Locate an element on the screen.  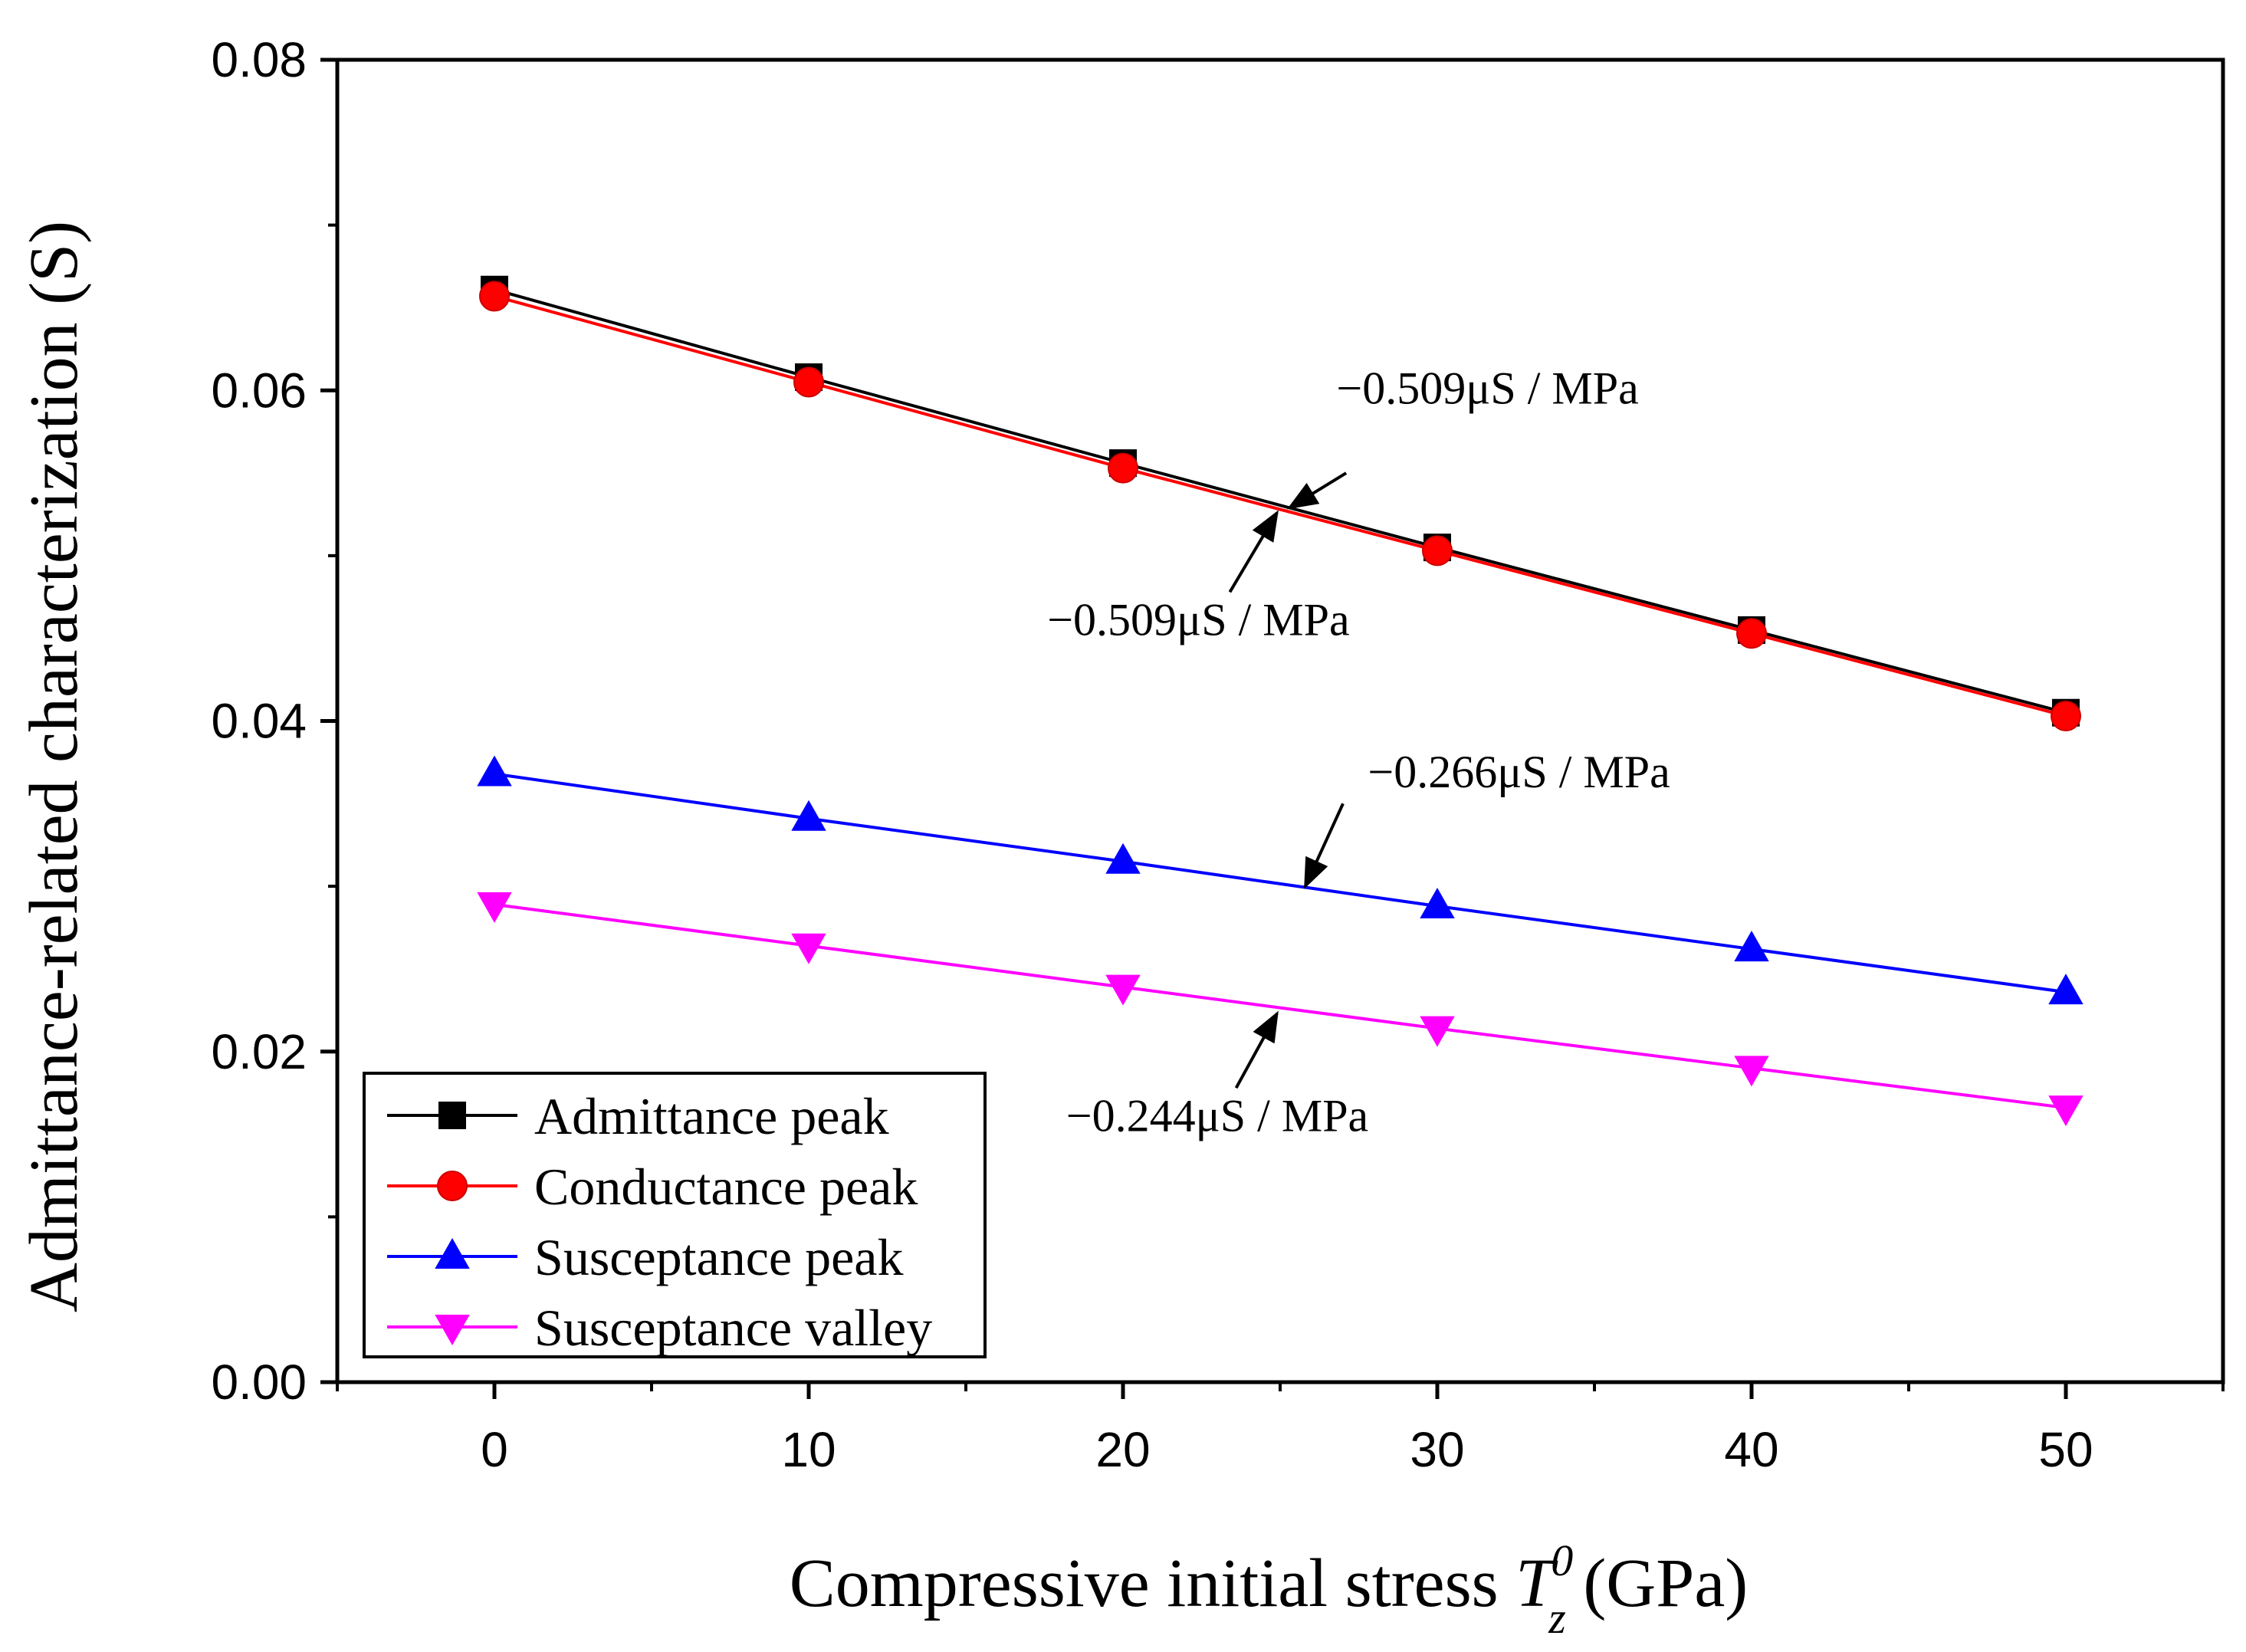
y-axis-title: Admittance-related characterization (S) is located at coordinates (54, 766).